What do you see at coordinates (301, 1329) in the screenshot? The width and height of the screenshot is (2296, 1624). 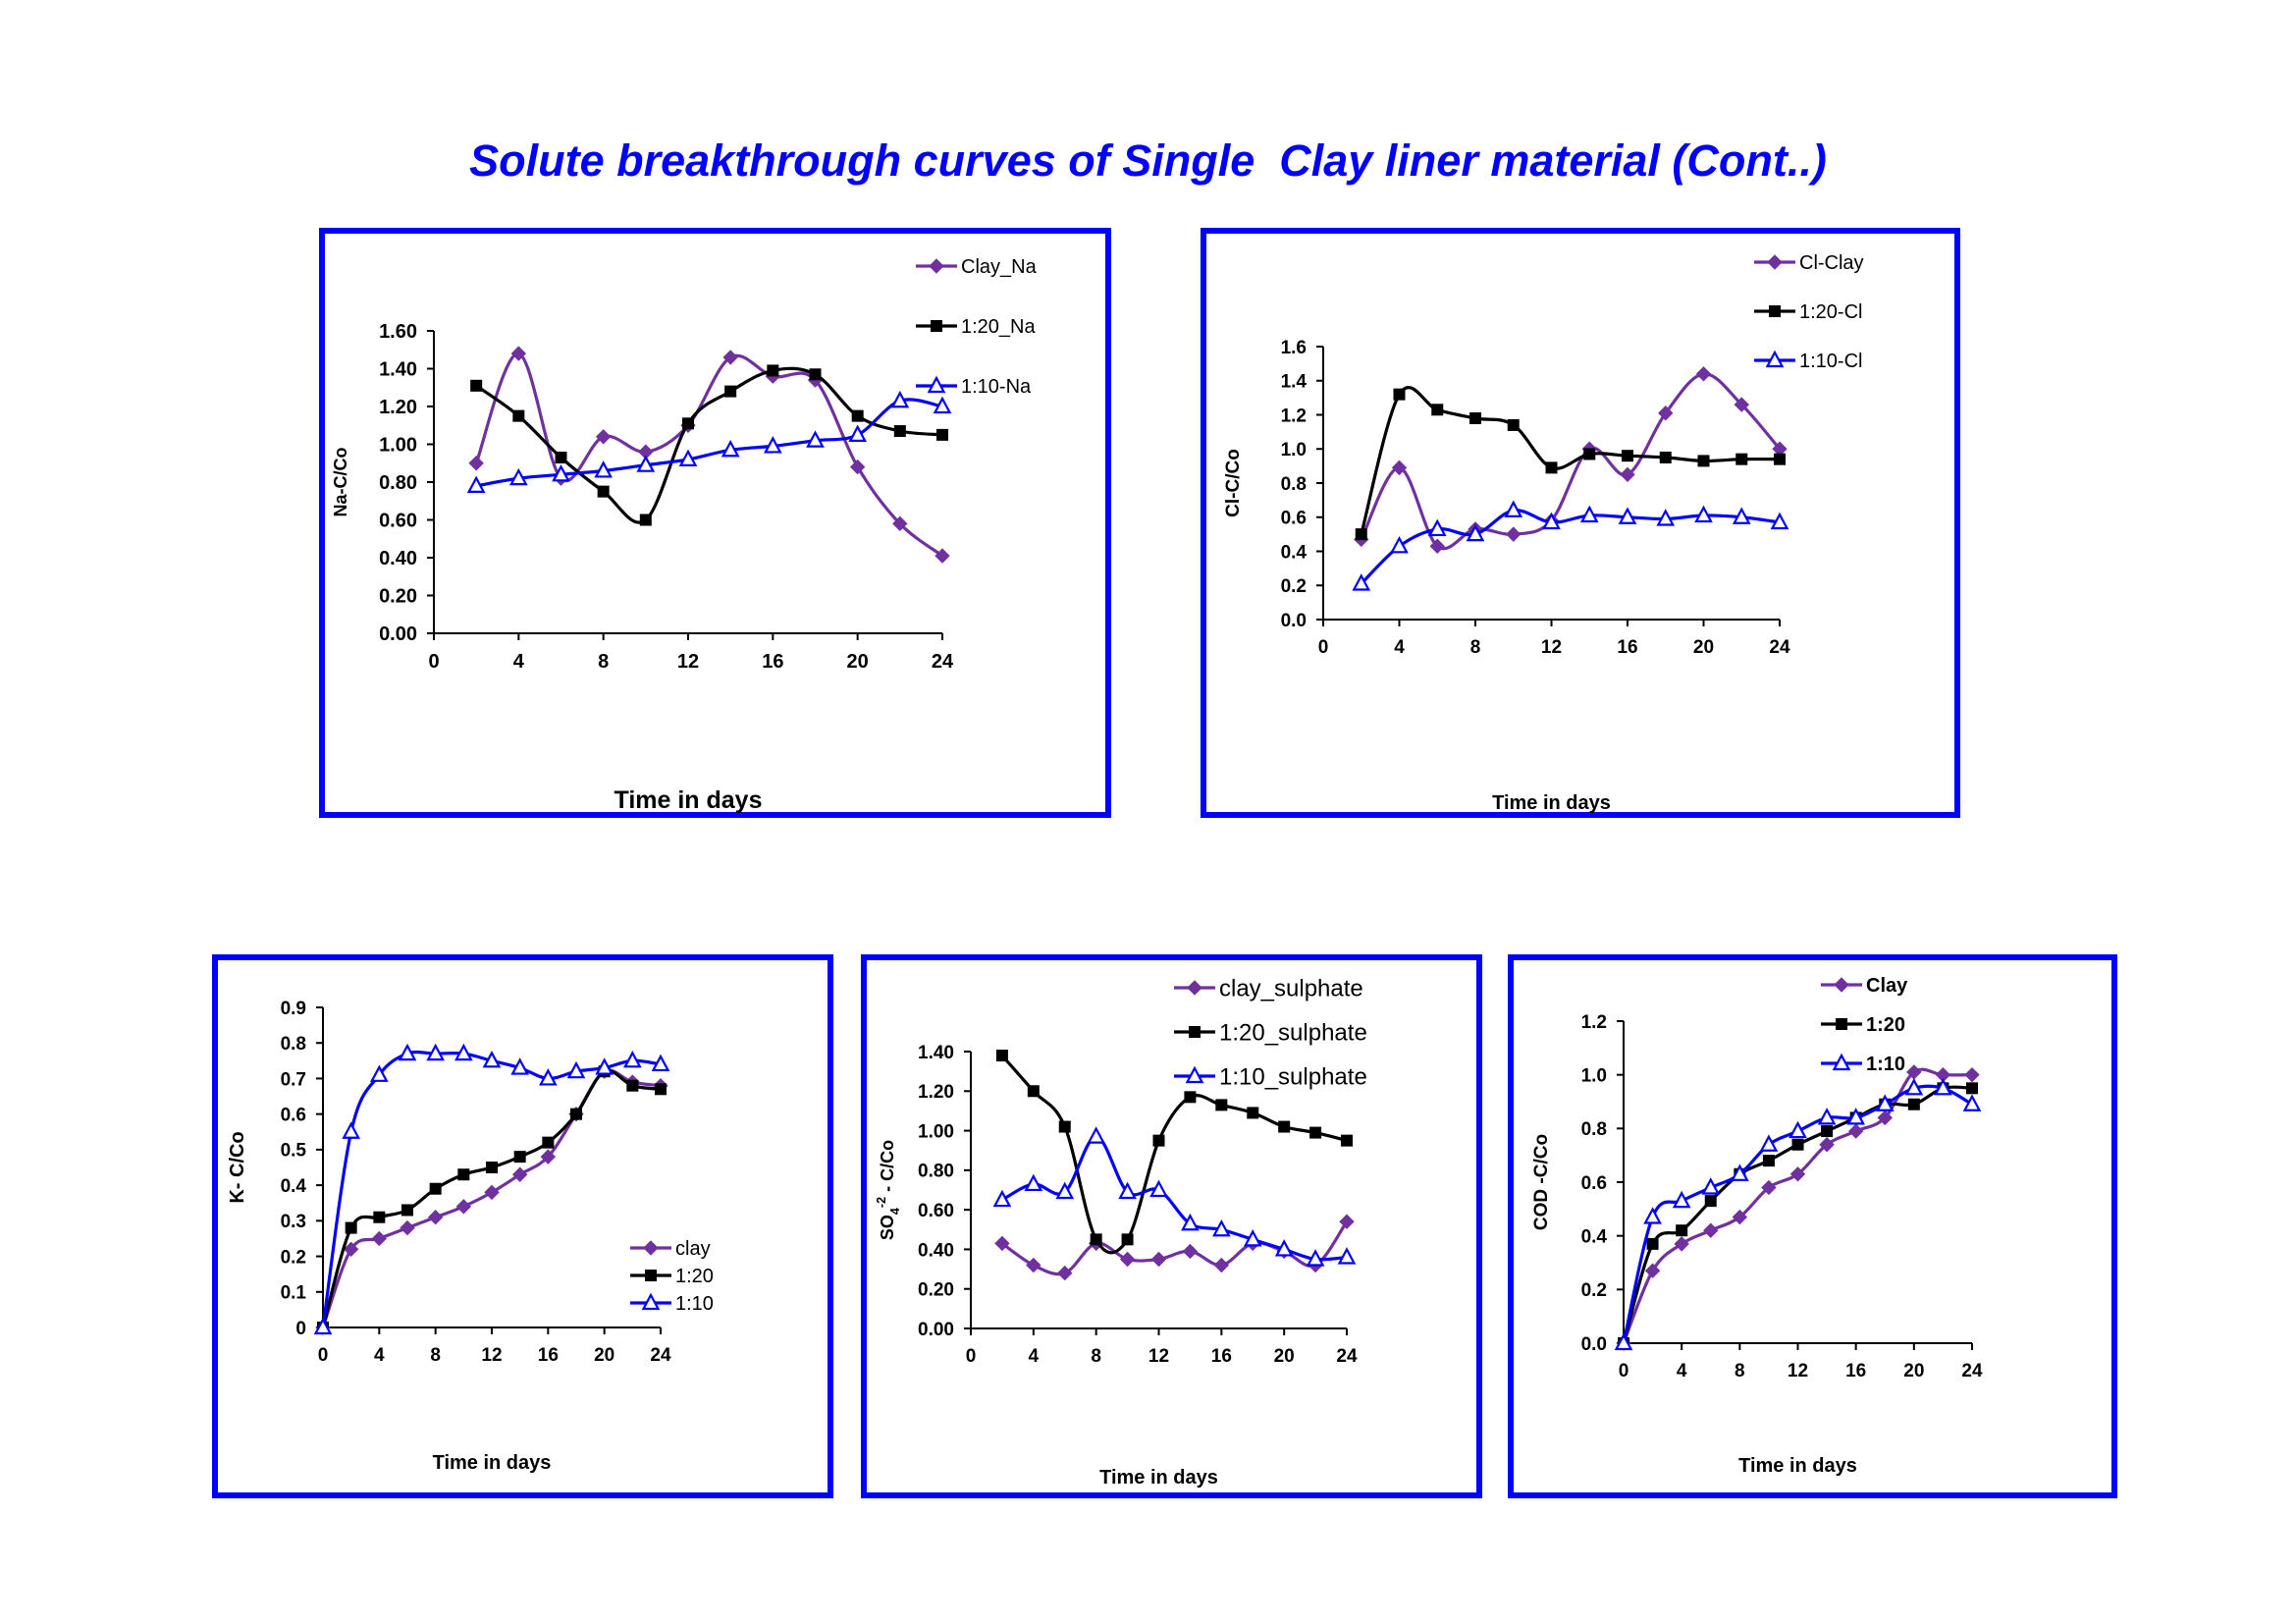 I see `y-tick-label: 0` at bounding box center [301, 1329].